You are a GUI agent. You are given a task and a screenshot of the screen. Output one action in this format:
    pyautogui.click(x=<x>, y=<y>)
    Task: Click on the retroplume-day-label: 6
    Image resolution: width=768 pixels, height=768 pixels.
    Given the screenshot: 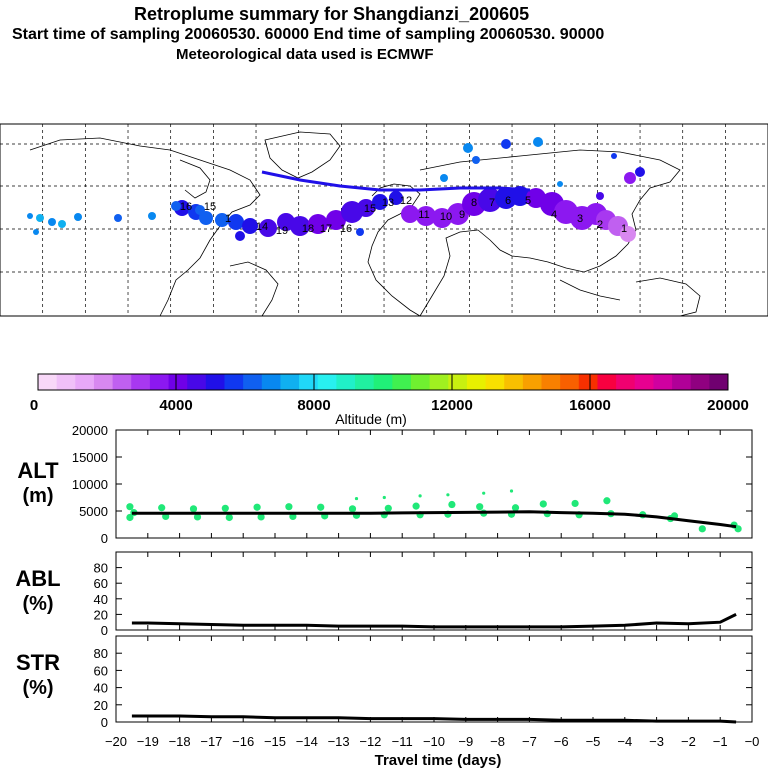 What is the action you would take?
    pyautogui.click(x=508, y=201)
    